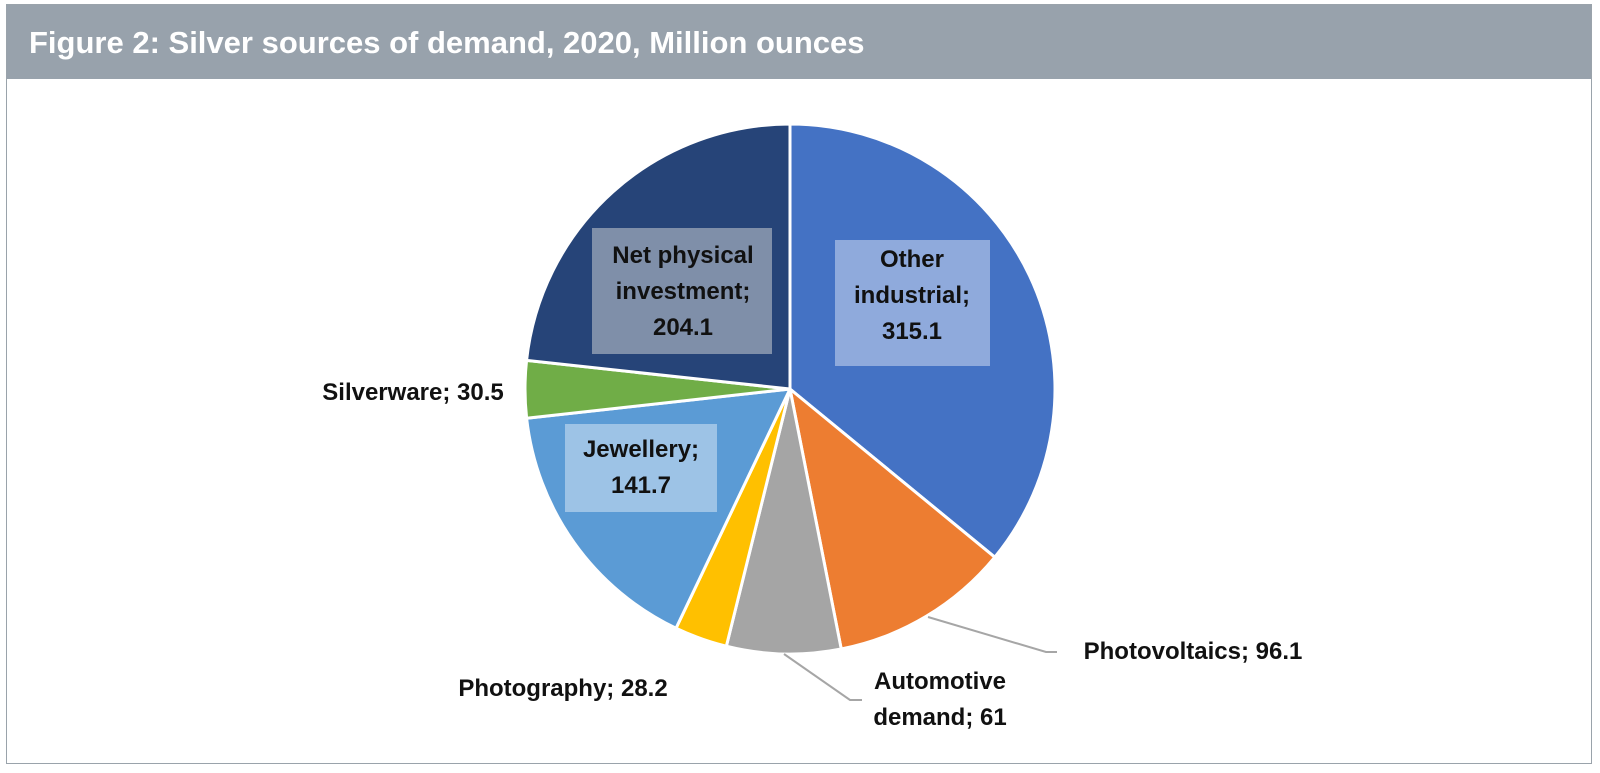 This screenshot has width=1600, height=773. I want to click on data-label-photography: Photography; 28.2, so click(562, 688).